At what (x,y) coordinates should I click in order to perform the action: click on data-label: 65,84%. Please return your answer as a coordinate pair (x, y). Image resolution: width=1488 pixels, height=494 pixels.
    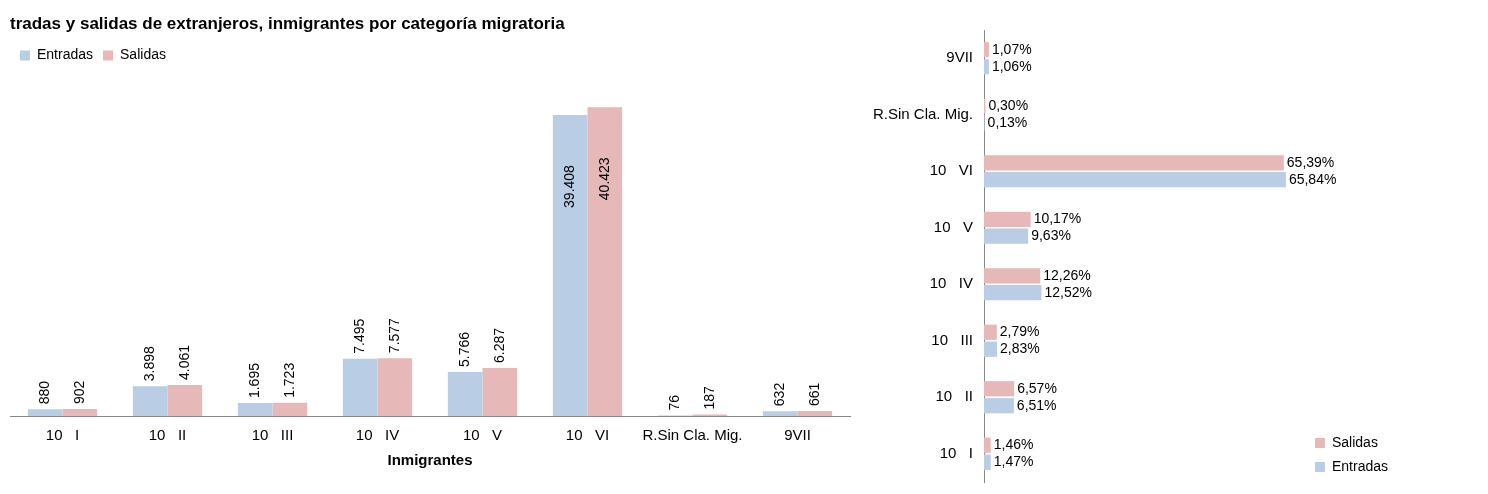
    Looking at the image, I should click on (1312, 178).